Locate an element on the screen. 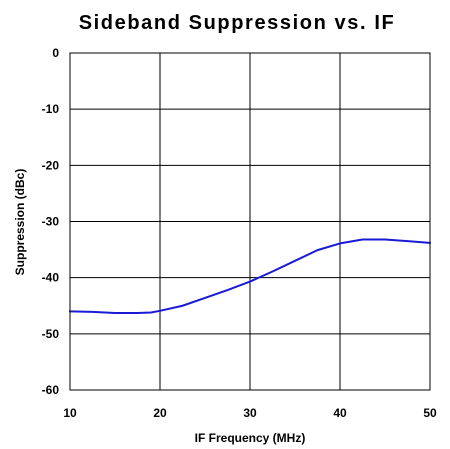 This screenshot has width=450, height=449. x-tick-label: 10 is located at coordinates (70, 413).